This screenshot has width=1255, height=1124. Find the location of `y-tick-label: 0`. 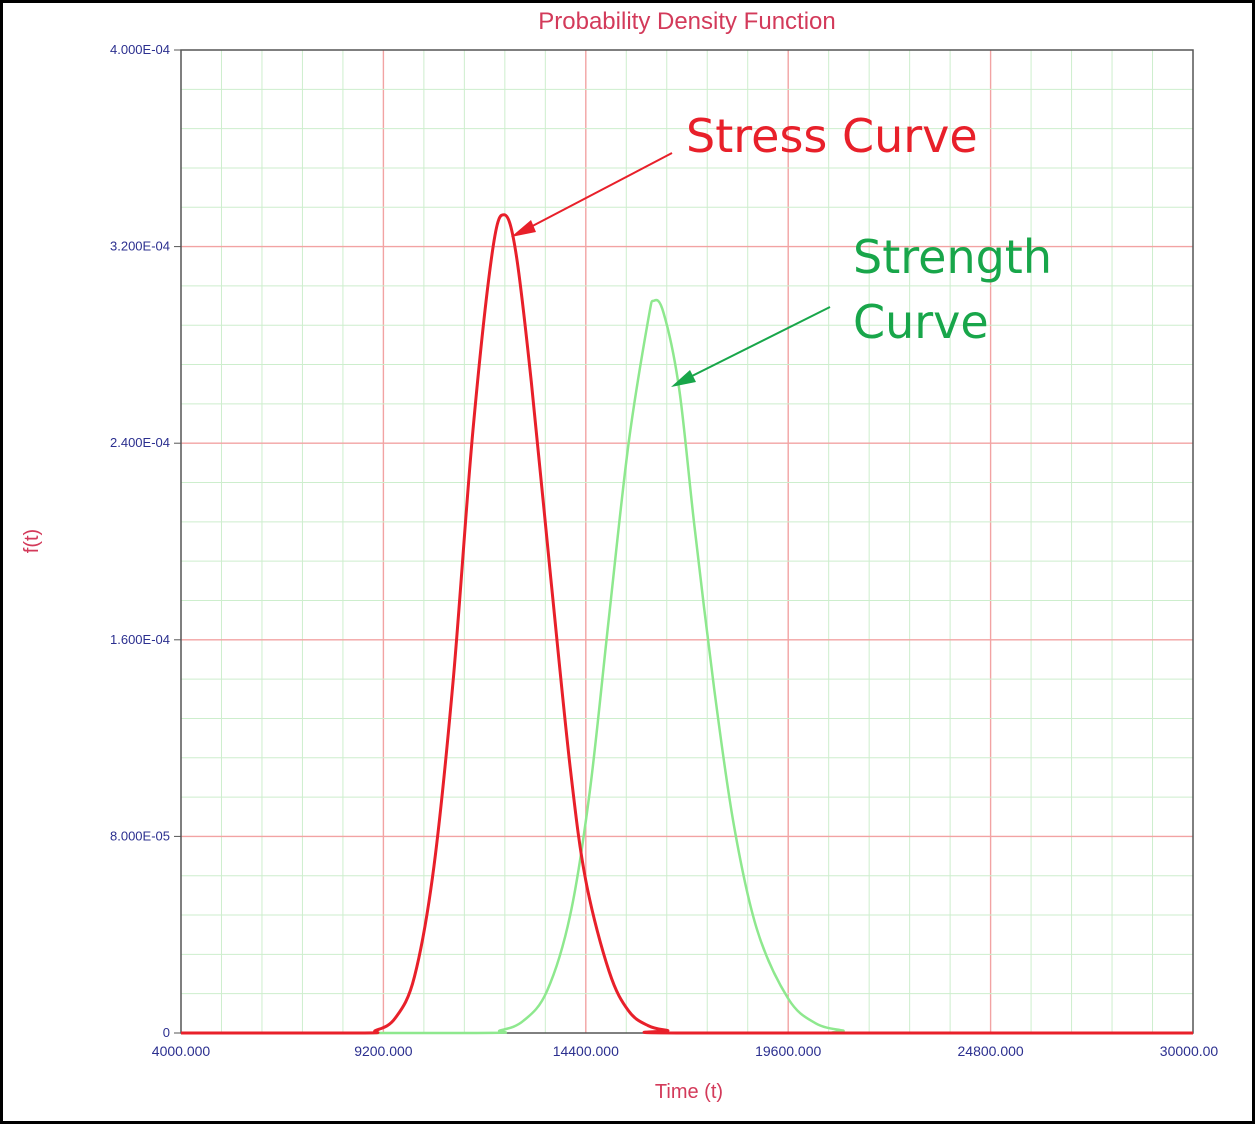

y-tick-label: 0 is located at coordinates (166, 1032).